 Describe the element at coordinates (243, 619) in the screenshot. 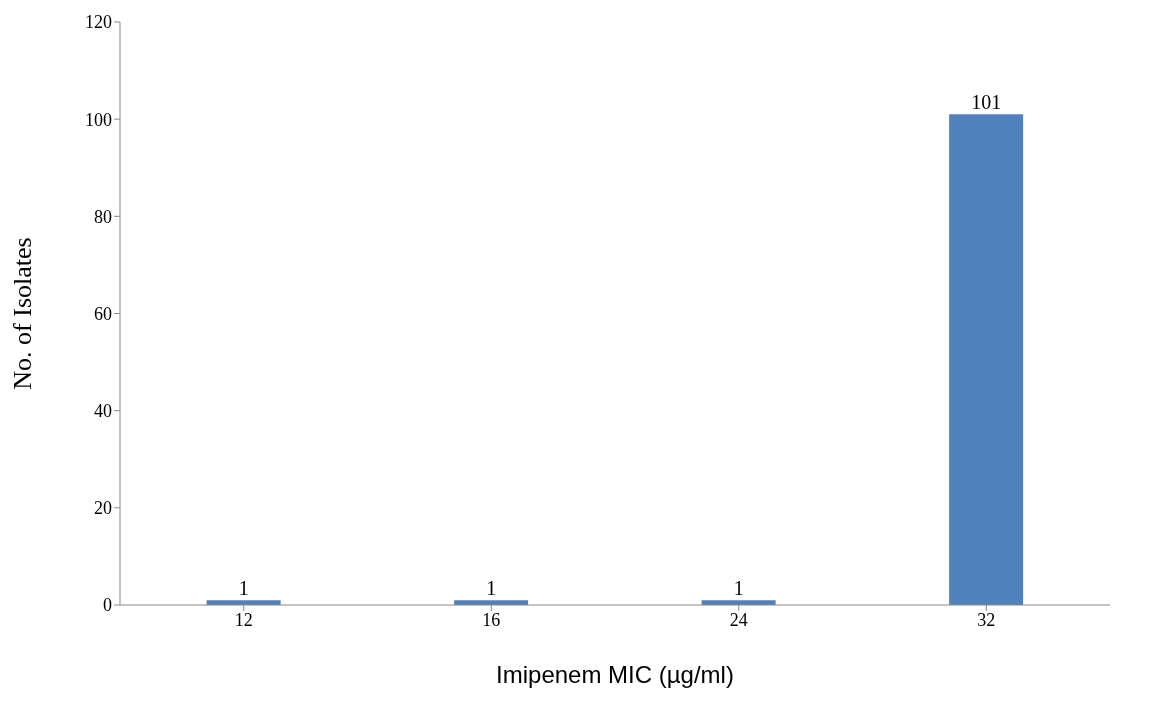

I see `x-tick-label: 12` at that location.